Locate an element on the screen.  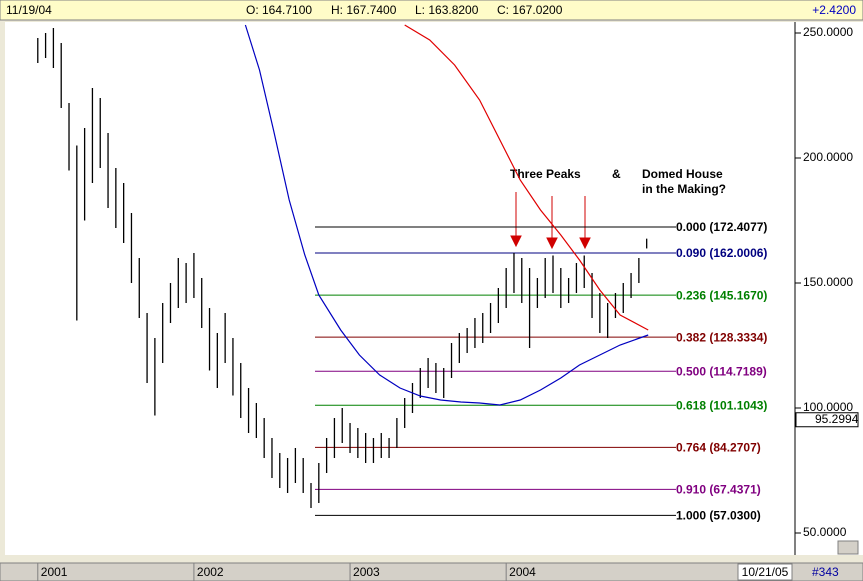
footer-date: 10/21/05 is located at coordinates (765, 572).